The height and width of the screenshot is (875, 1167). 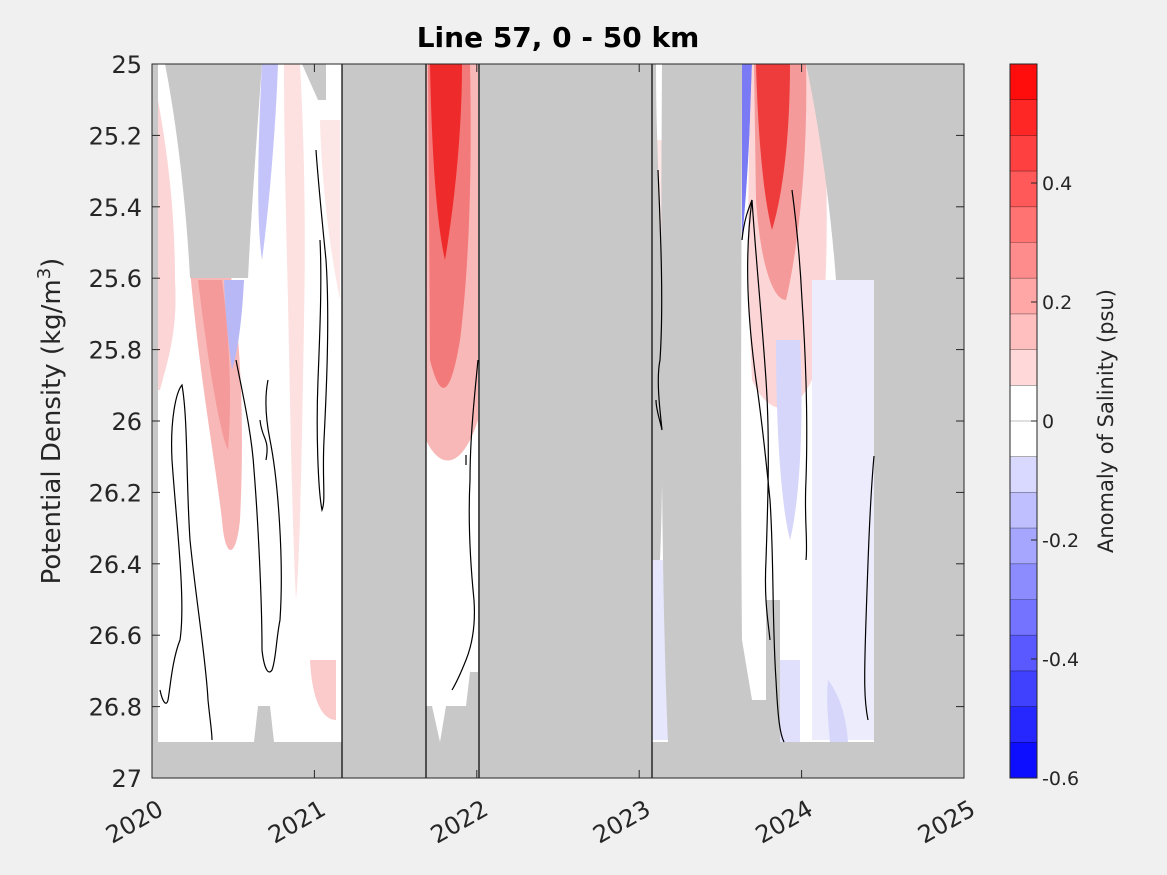 What do you see at coordinates (186, 562) in the screenshot?
I see `contour-2020-a` at bounding box center [186, 562].